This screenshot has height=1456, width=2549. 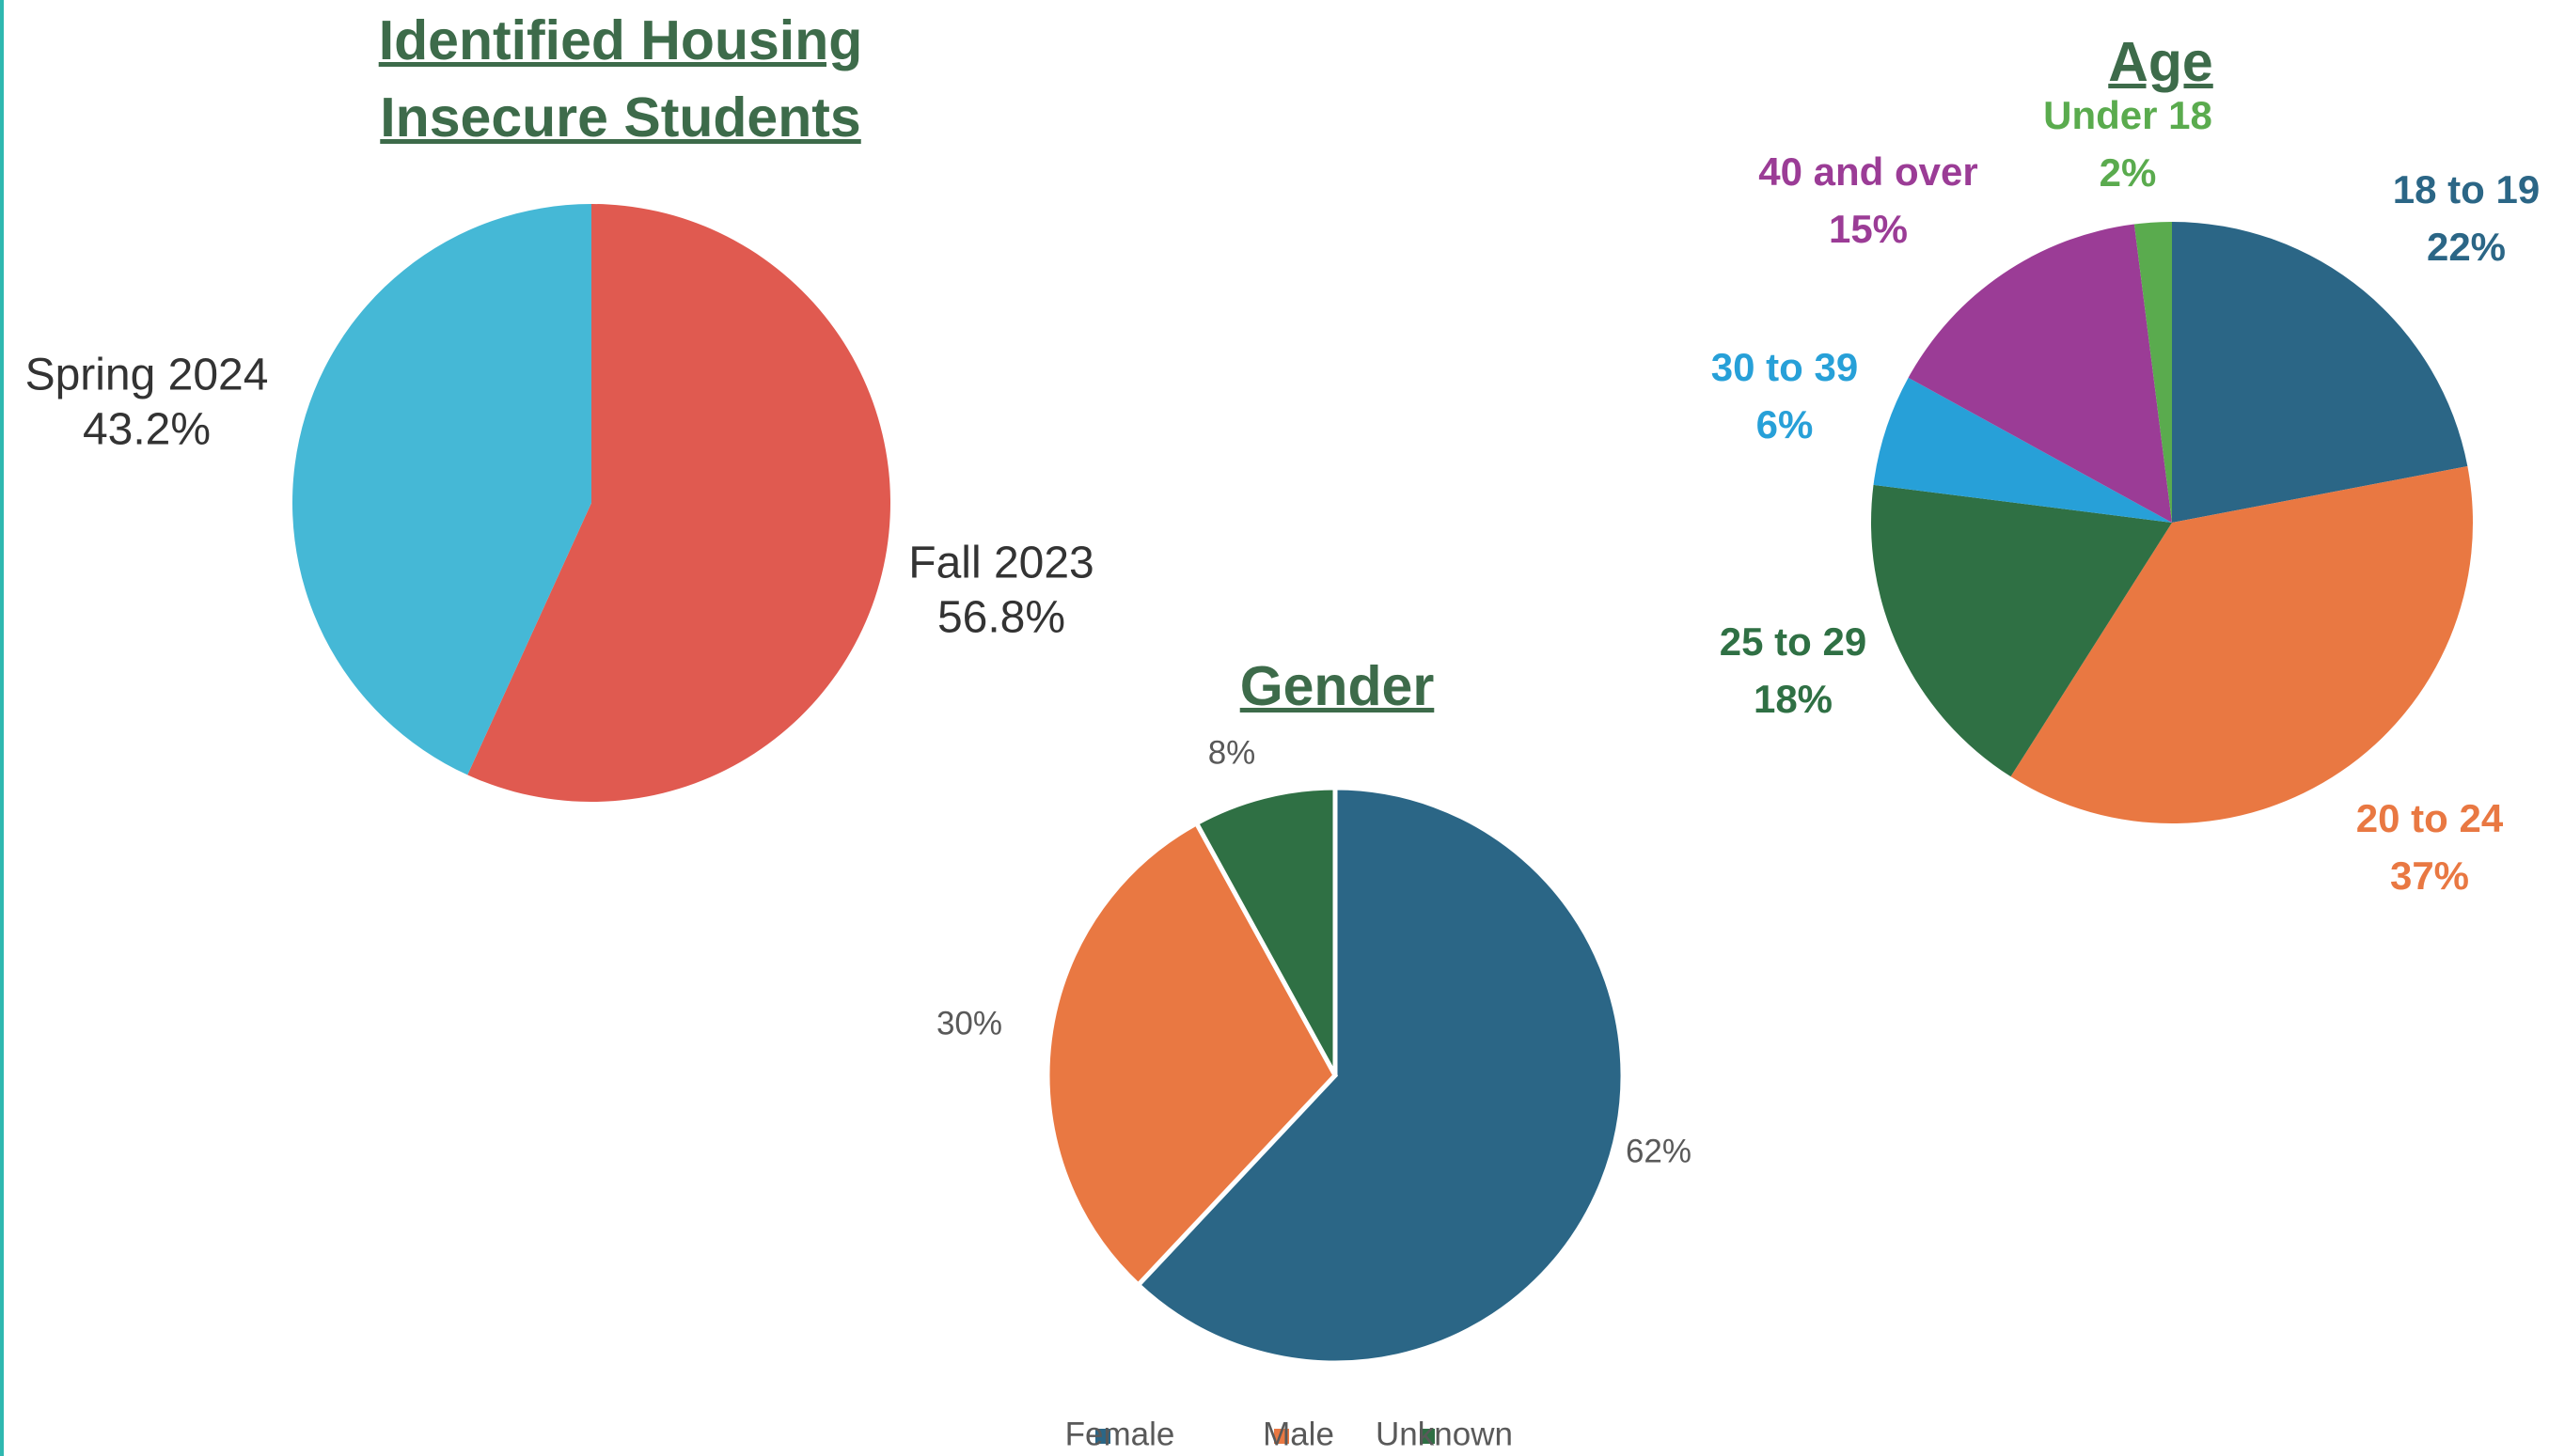 I want to click on slice-label: 18 to 19, so click(x=2467, y=189).